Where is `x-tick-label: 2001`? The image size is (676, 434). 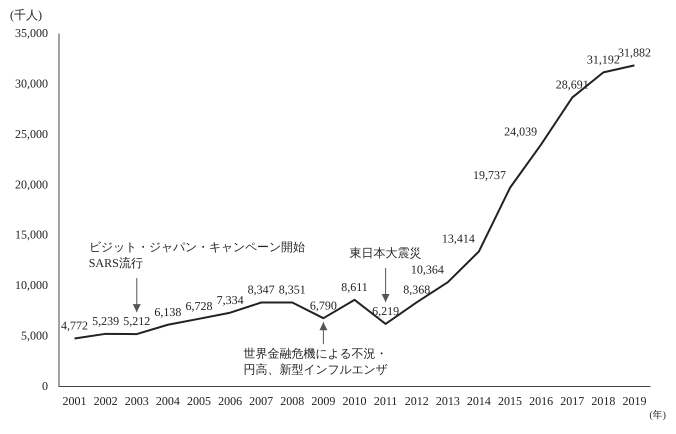
x-tick-label: 2001 is located at coordinates (74, 401).